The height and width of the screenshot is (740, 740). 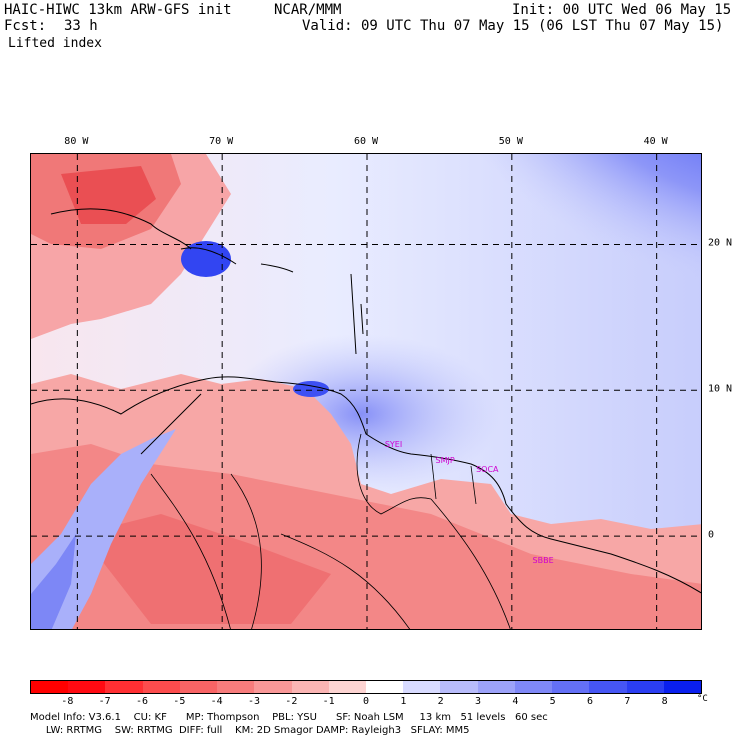 I want to click on forecast-label: Fcst:, so click(x=25, y=26).